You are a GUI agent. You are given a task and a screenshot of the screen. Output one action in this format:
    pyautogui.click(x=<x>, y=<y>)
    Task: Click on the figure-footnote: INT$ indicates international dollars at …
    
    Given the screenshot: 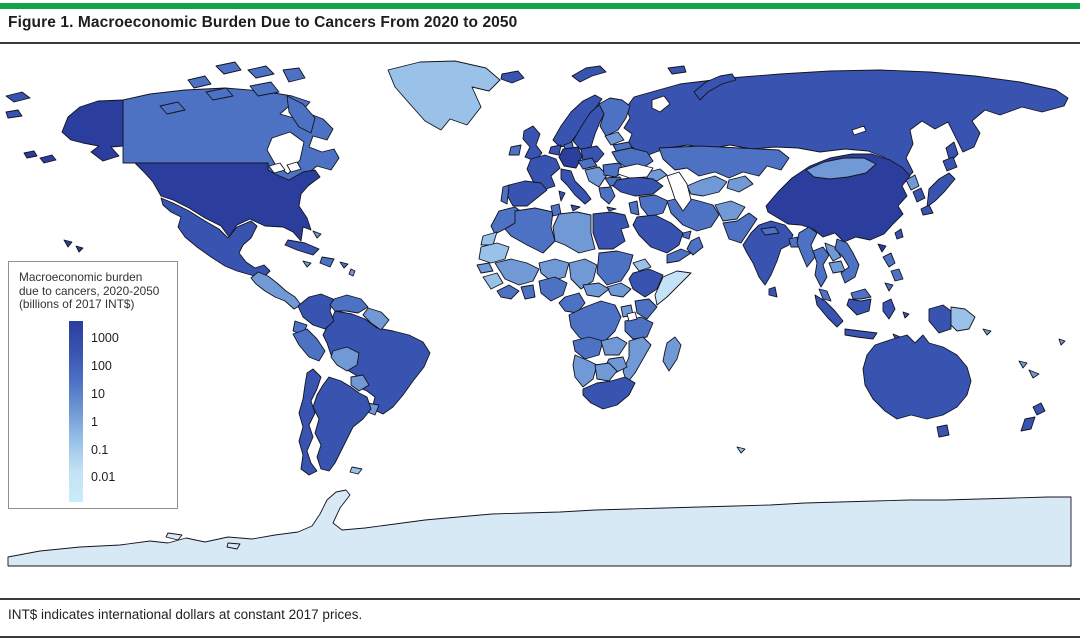 What is the action you would take?
    pyautogui.click(x=185, y=614)
    